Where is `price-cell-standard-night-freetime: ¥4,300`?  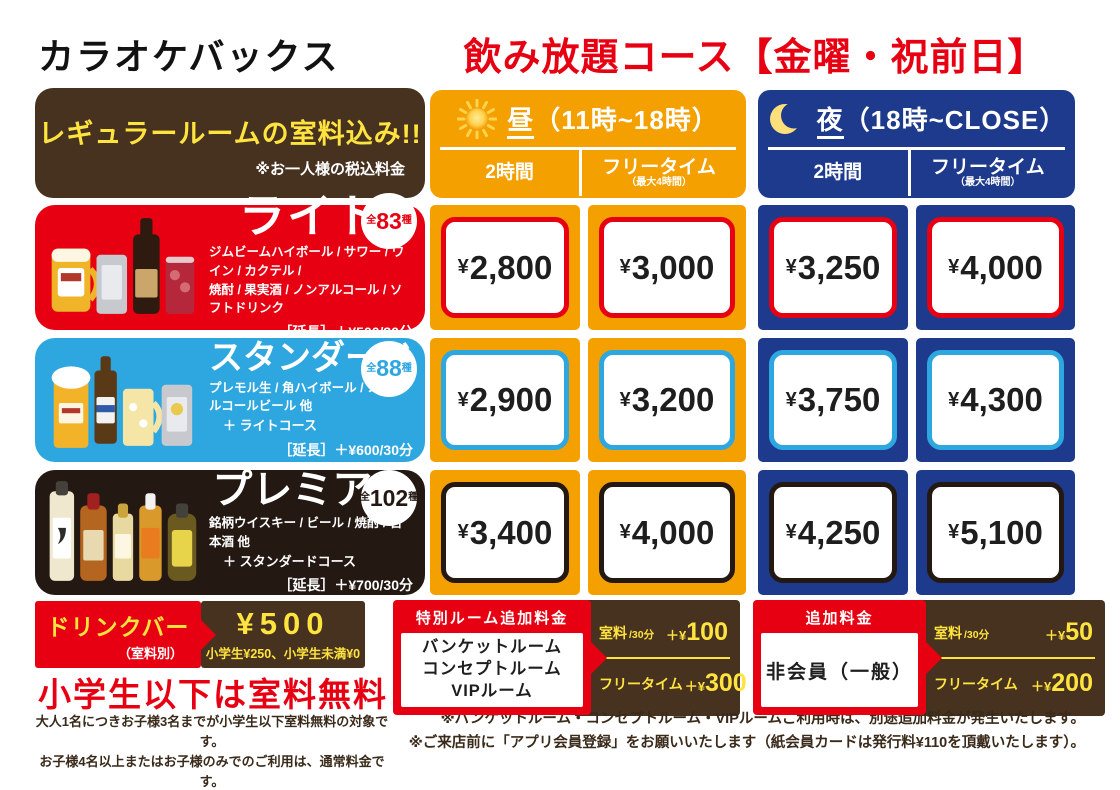 price-cell-standard-night-freetime: ¥4,300 is located at coordinates (995, 400).